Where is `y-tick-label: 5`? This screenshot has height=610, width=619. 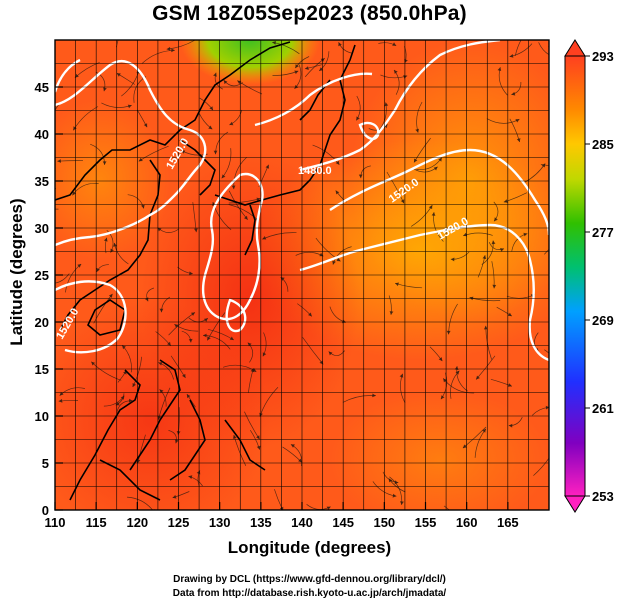 y-tick-label: 5 is located at coordinates (45, 463).